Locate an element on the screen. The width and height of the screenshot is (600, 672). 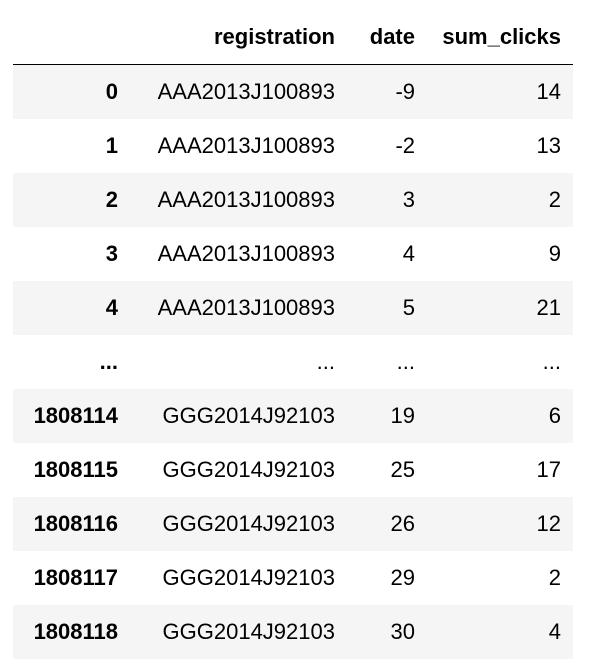
sum-clicks-column-header: sum_clicks is located at coordinates (500, 37).